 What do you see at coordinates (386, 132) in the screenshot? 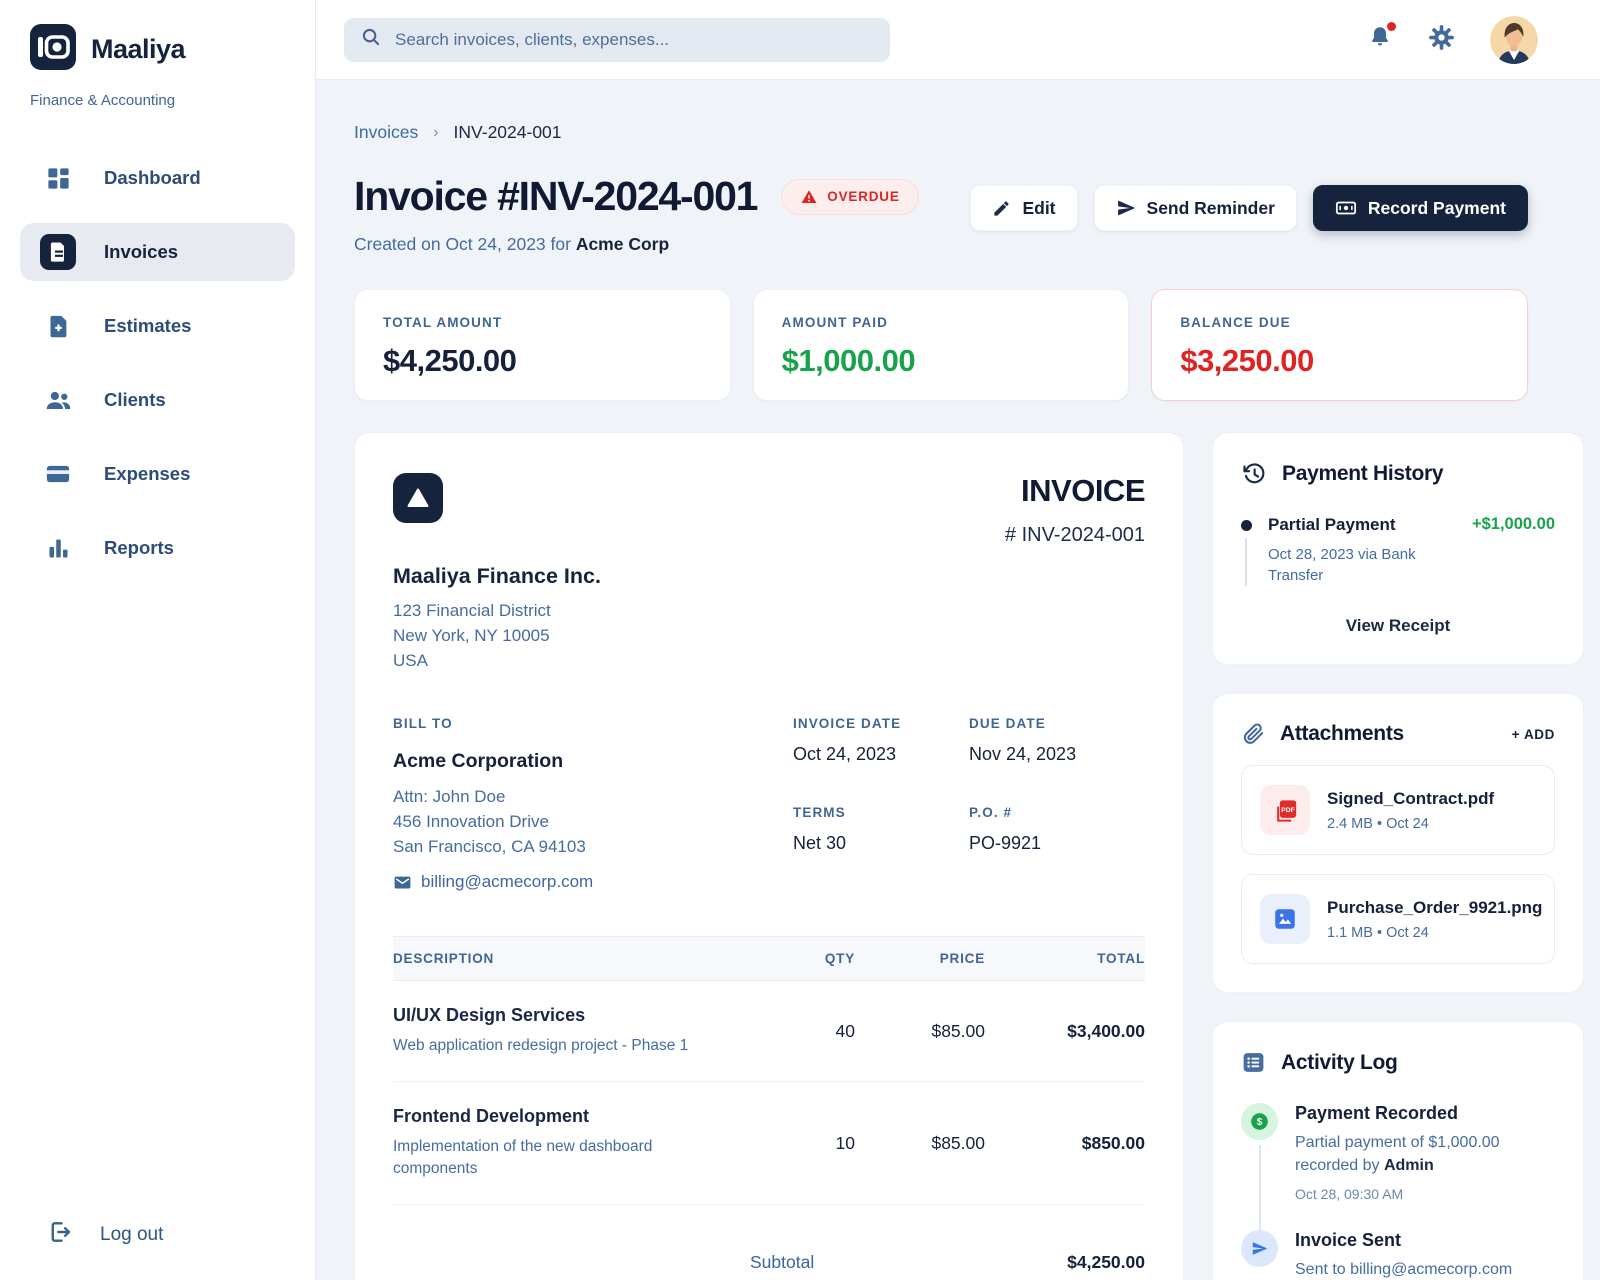
I see `breadcrumb-invoices-link: Invoices` at bounding box center [386, 132].